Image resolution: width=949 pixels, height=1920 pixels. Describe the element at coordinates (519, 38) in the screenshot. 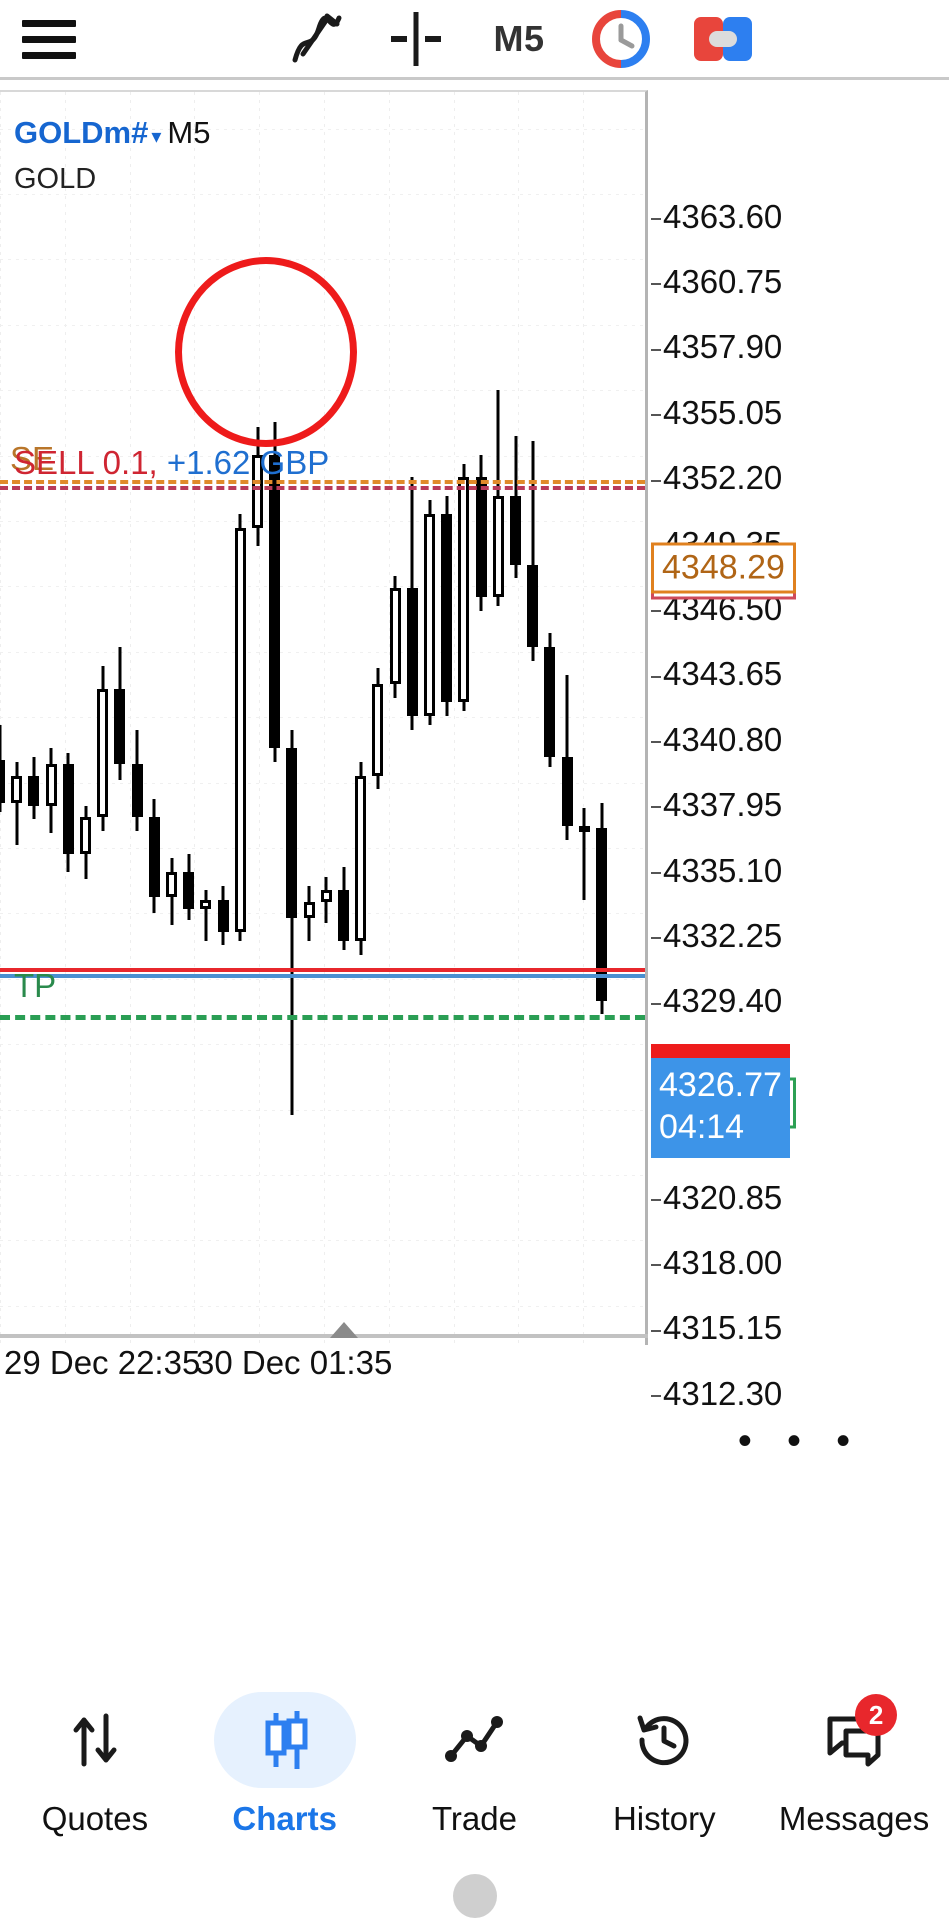

I see `timeframe-button: M5` at that location.